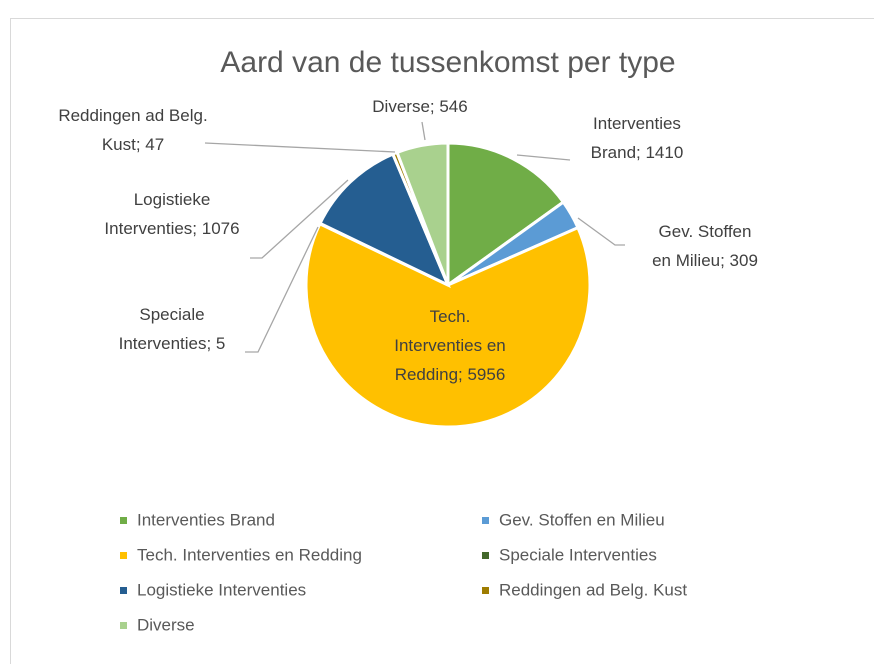  I want to click on data-label: Diverse; 546, so click(419, 106).